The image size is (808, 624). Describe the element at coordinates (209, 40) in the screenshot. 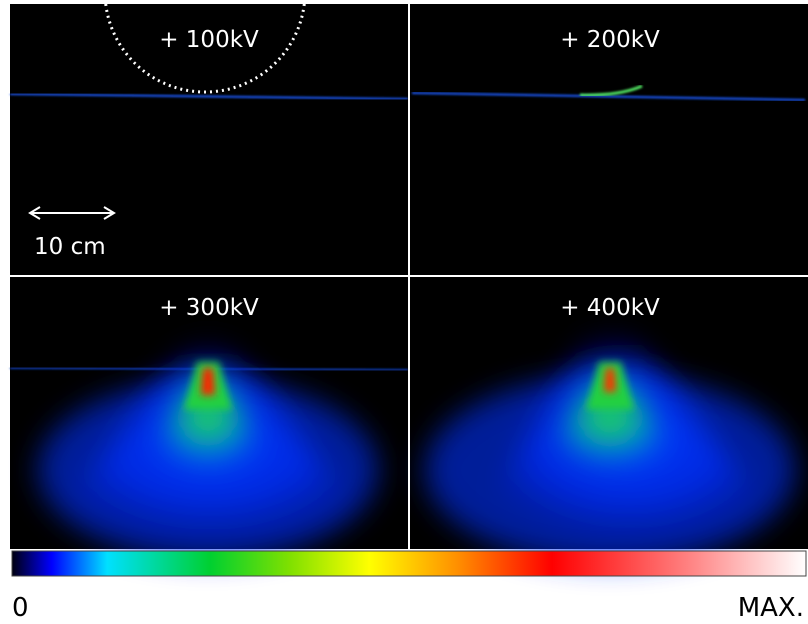

I see `panel-label: + 100kV` at that location.